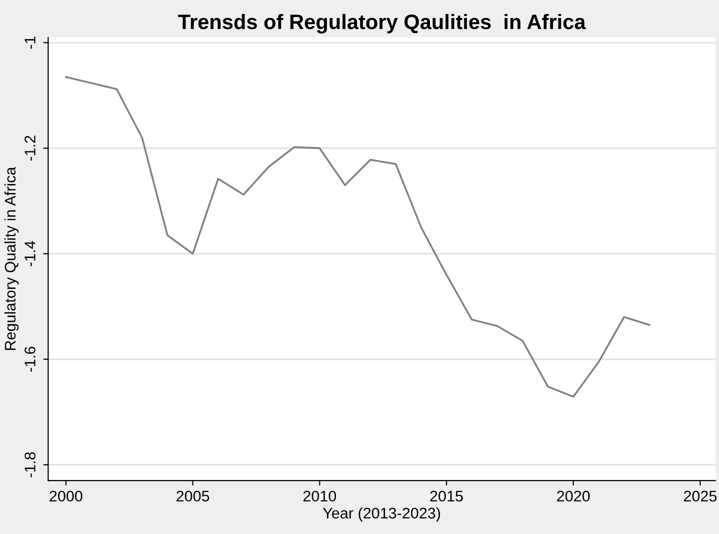  What do you see at coordinates (193, 496) in the screenshot?
I see `x-tick-label: 2005` at bounding box center [193, 496].